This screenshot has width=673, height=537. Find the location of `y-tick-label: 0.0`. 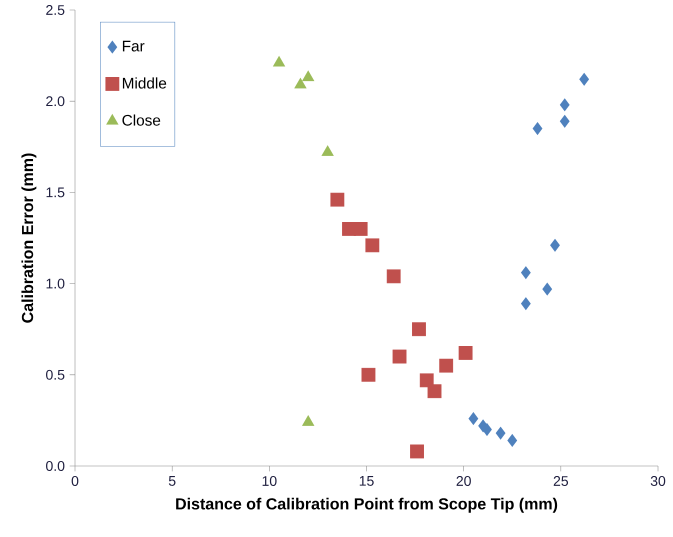

y-tick-label: 0.0 is located at coordinates (55, 466).